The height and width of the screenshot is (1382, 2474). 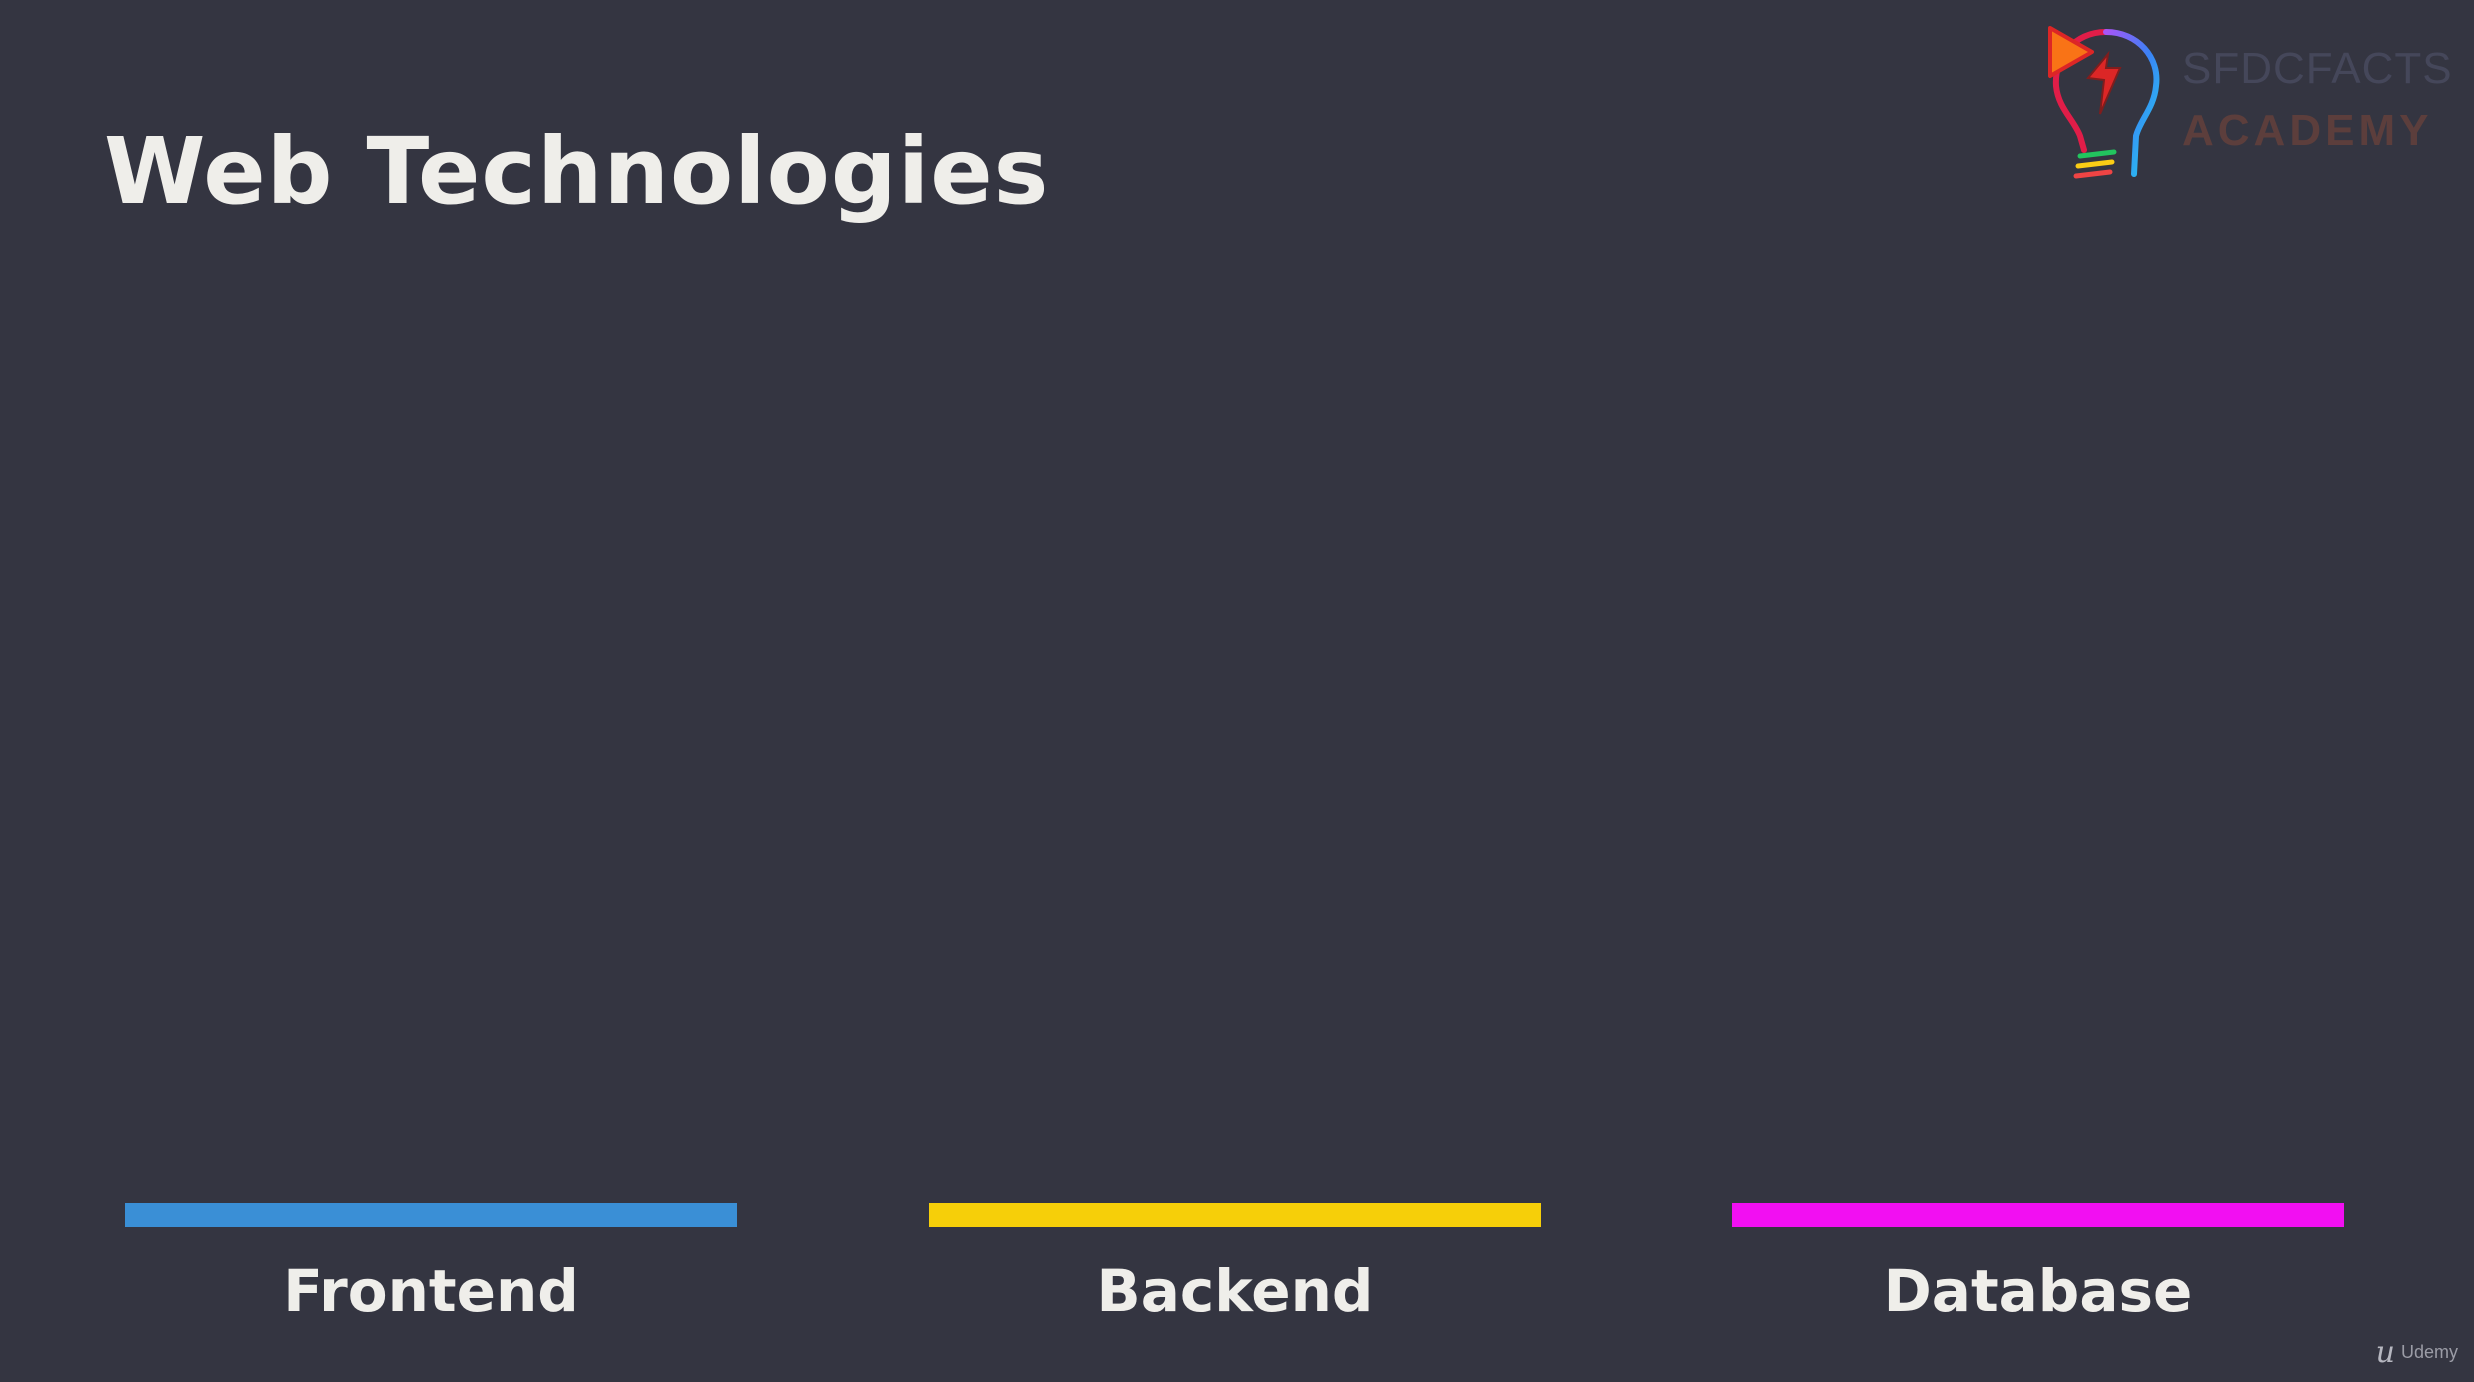 What do you see at coordinates (2317, 68) in the screenshot?
I see `logo-wordmark-top: SFDCFACTS` at bounding box center [2317, 68].